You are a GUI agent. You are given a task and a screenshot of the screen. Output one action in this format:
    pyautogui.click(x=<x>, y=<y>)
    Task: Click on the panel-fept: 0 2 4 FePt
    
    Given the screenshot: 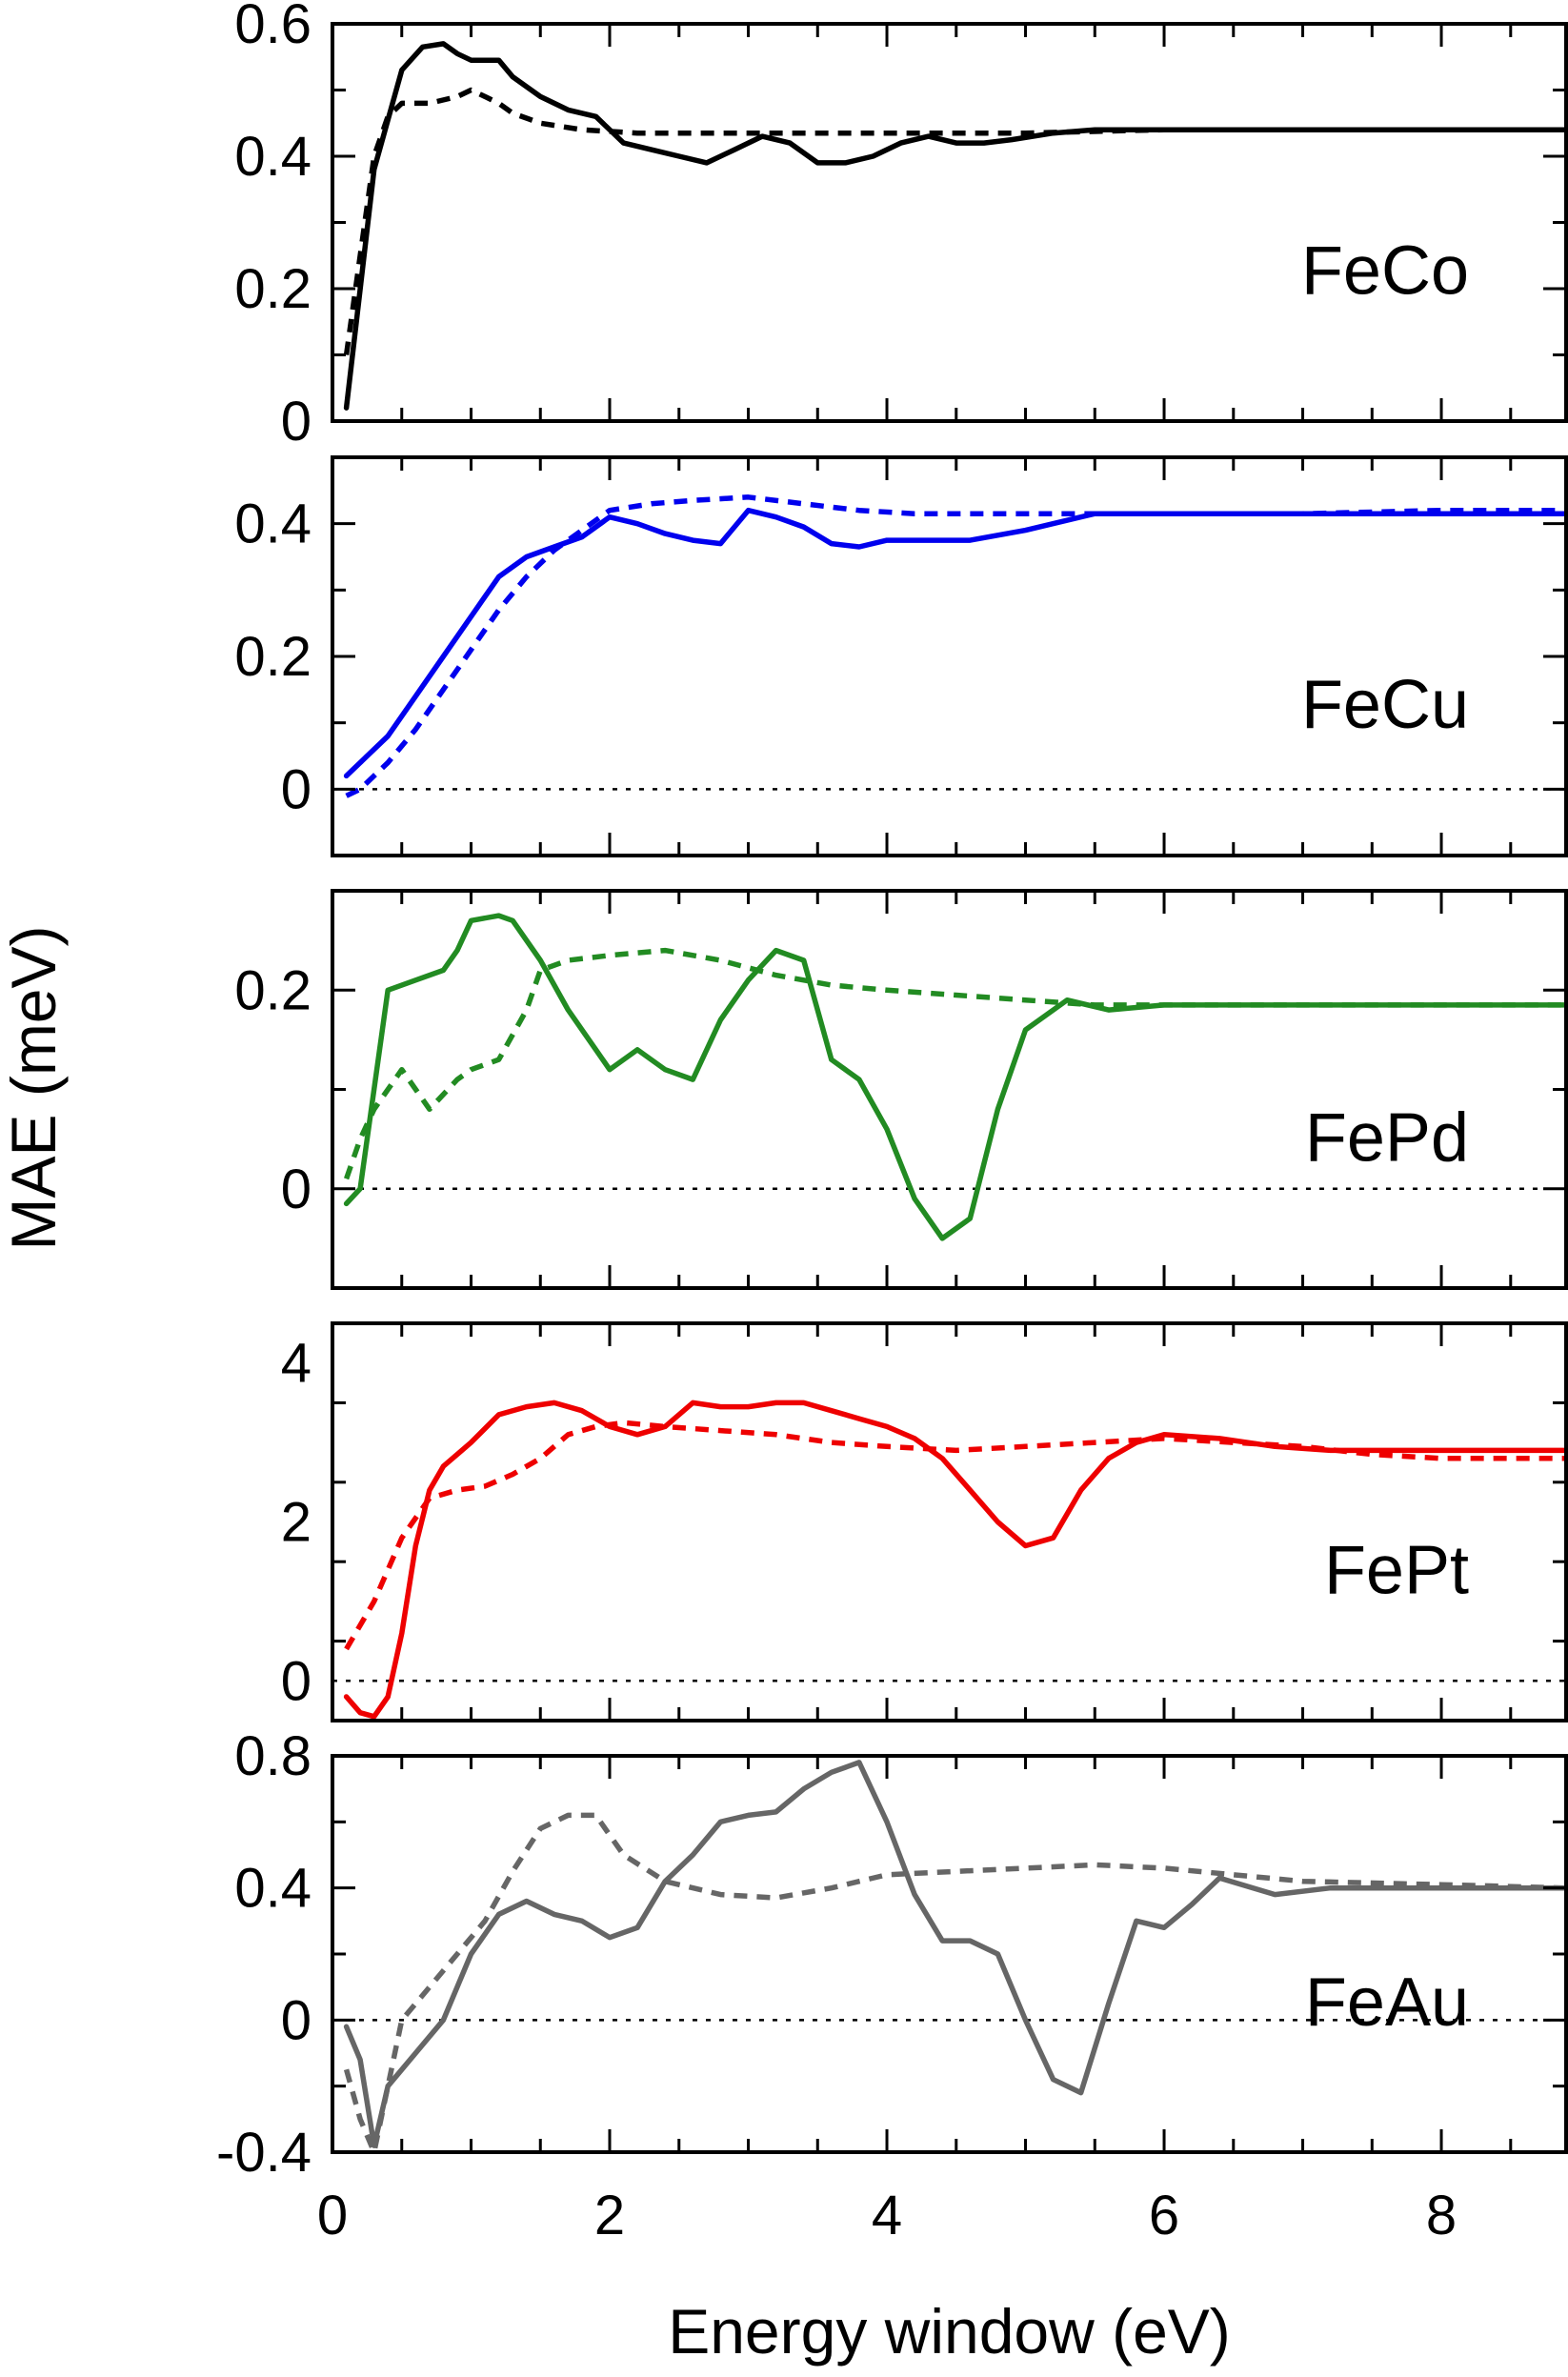 What is the action you would take?
    pyautogui.click(x=924, y=1521)
    